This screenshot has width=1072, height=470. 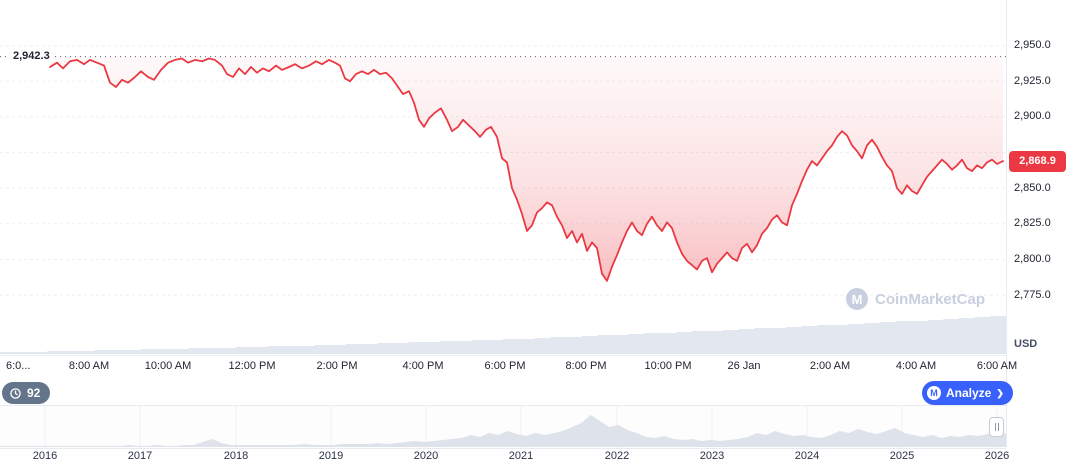 What do you see at coordinates (1032, 80) in the screenshot?
I see `price-axis-tick: 2,925.0` at bounding box center [1032, 80].